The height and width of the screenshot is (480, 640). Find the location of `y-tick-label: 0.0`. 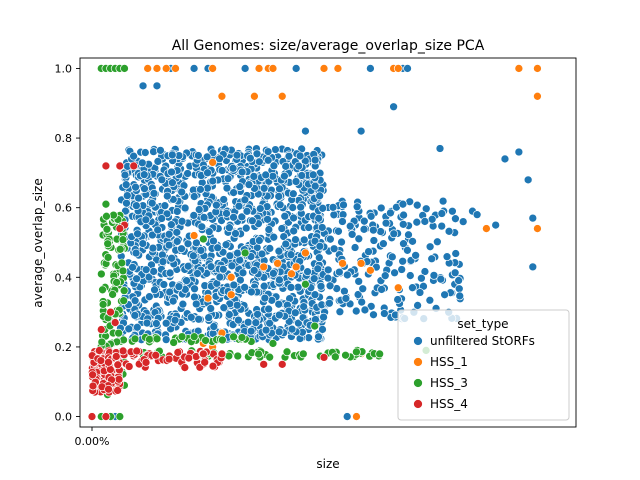

y-tick-label: 0.0 is located at coordinates (64, 417).